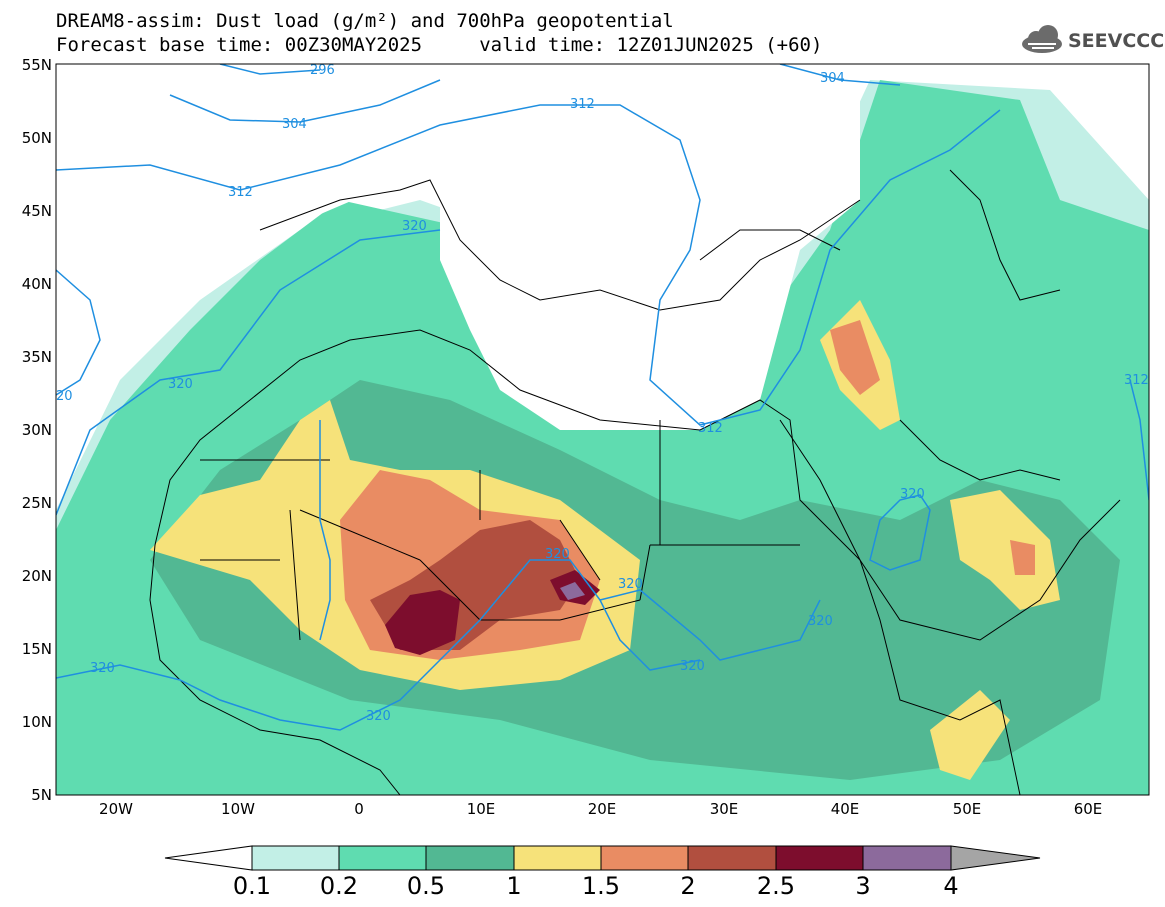 The height and width of the screenshot is (907, 1165). Describe the element at coordinates (500, 530) in the screenshot. I see `border-lines` at that location.